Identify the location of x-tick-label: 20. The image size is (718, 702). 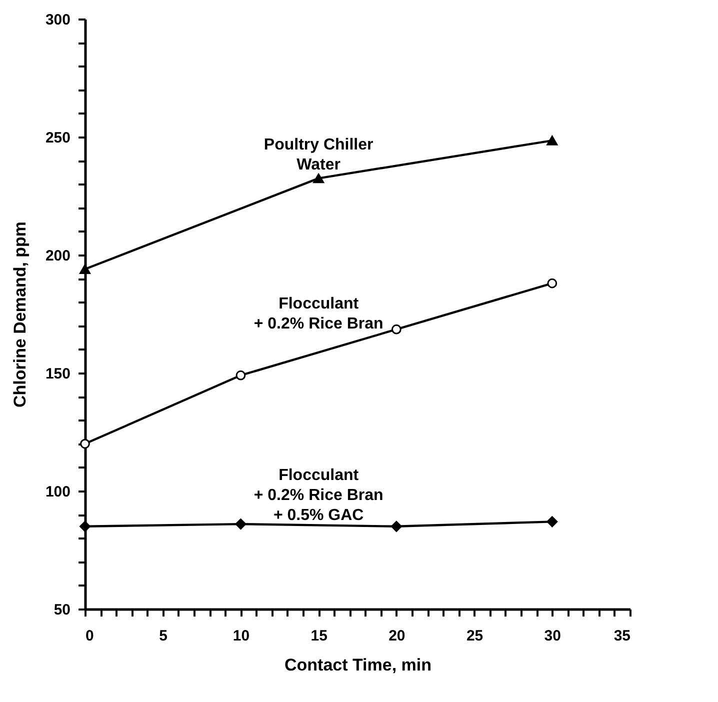
(397, 636).